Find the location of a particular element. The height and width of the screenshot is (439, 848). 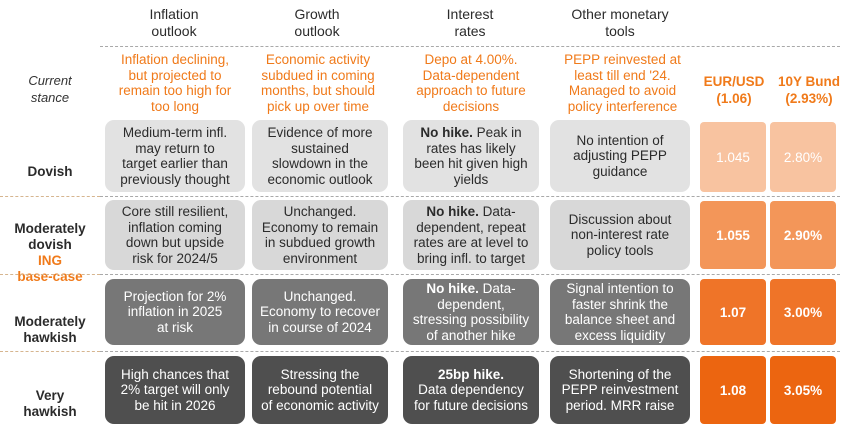

row-label-very-hawkish: Very hawkish is located at coordinates (50, 396).